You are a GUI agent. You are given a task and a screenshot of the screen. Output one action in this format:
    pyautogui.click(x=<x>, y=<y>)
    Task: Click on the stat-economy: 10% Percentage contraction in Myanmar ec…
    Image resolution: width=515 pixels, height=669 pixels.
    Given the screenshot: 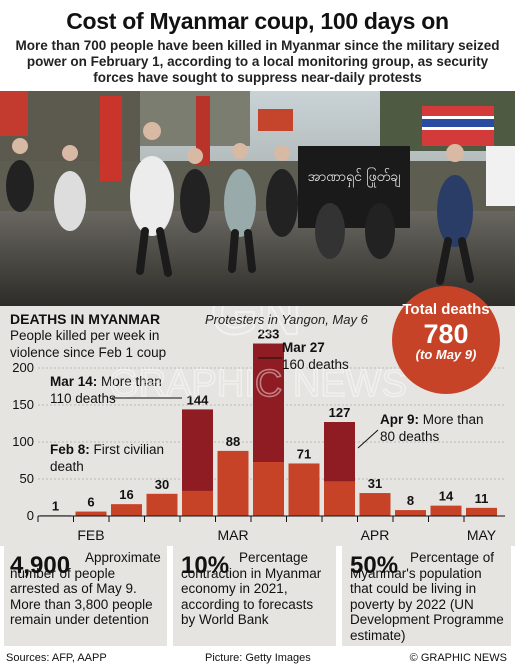 What is the action you would take?
    pyautogui.click(x=254, y=596)
    